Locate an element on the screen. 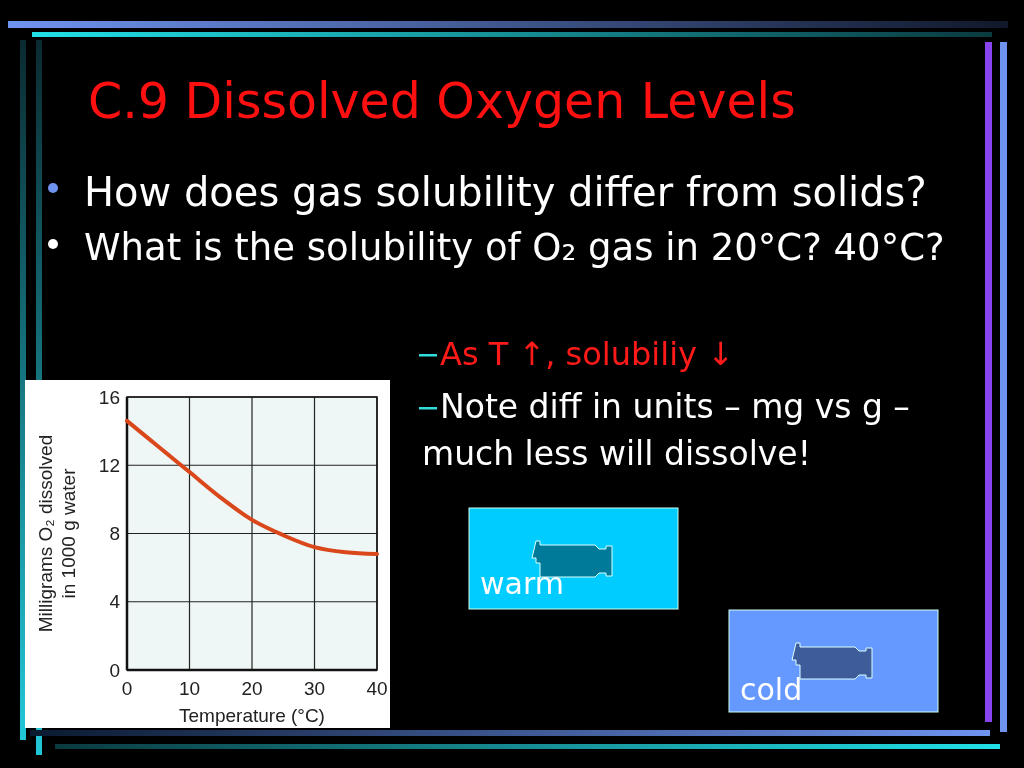 The width and height of the screenshot is (1024, 768). line-series is located at coordinates (252, 487).